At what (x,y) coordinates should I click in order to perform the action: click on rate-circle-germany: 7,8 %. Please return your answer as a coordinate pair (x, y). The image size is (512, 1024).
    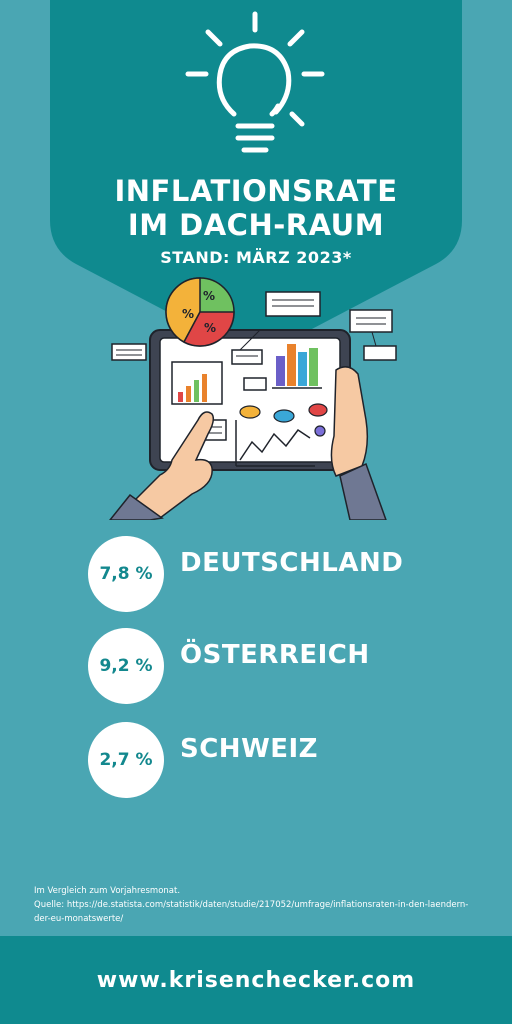
    Looking at the image, I should click on (126, 574).